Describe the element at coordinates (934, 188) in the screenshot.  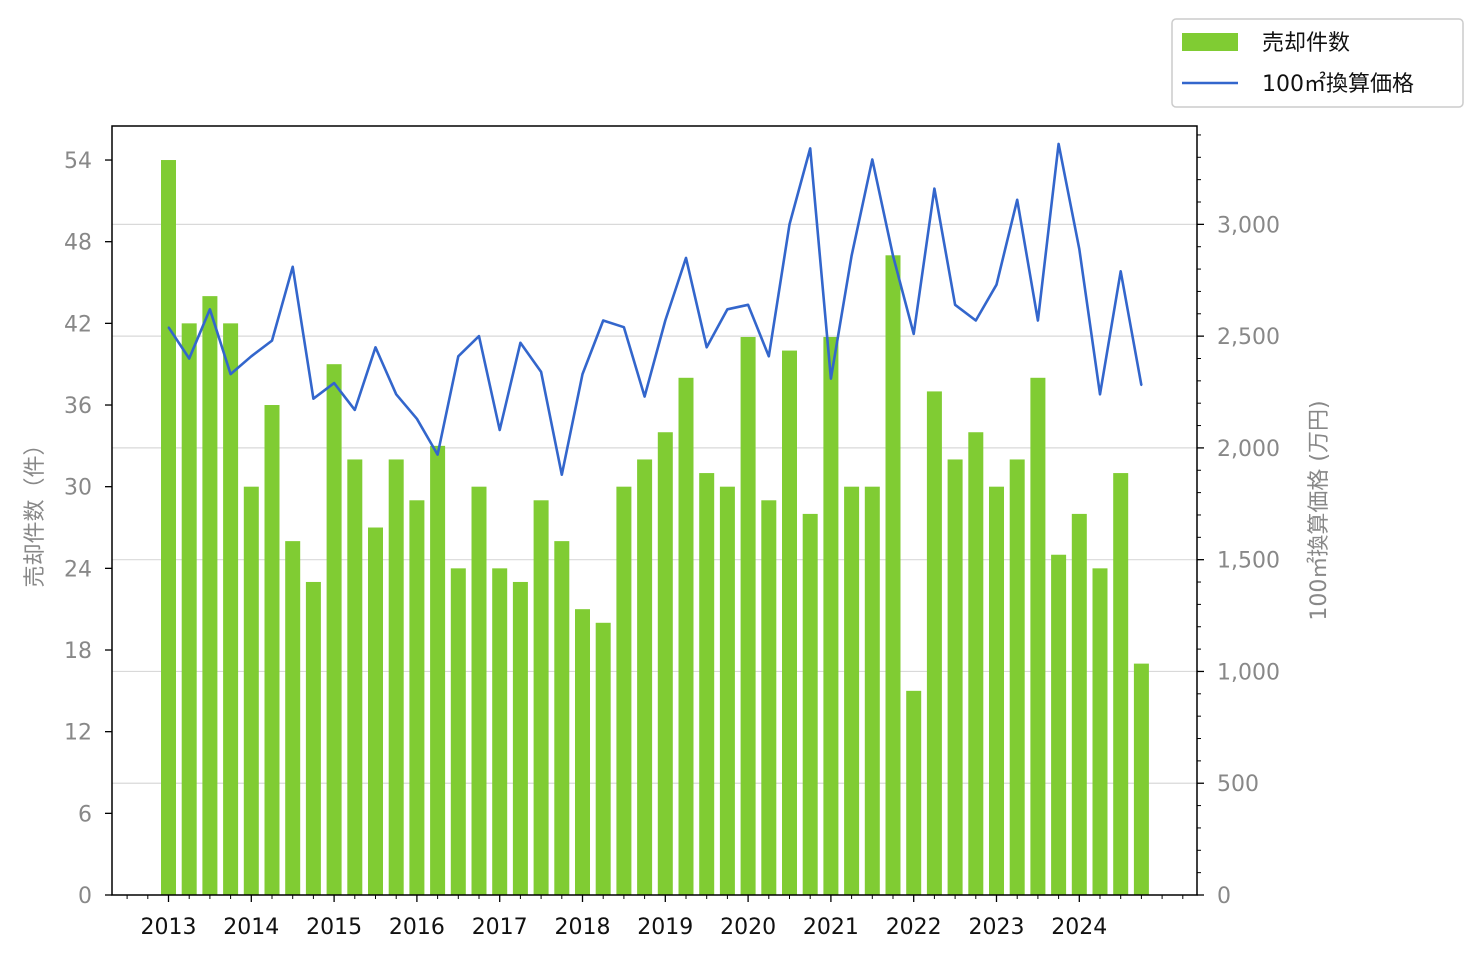
I see `price-point-2022Q2` at that location.